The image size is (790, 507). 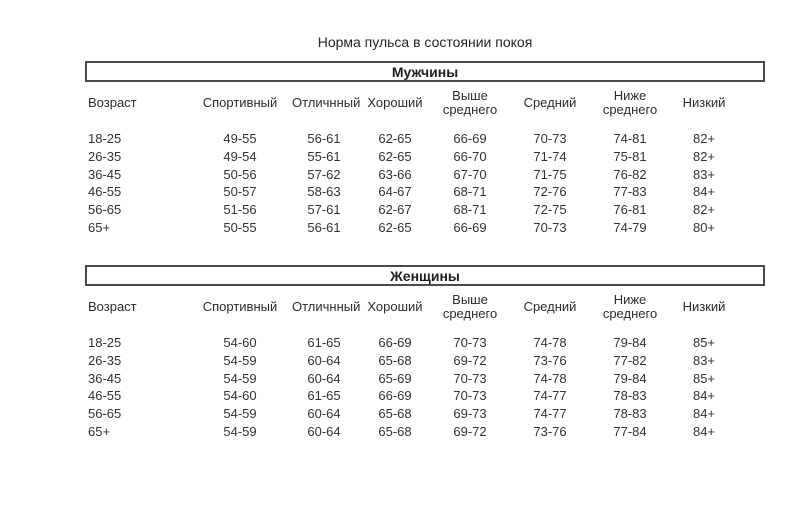 What do you see at coordinates (240, 192) in the screenshot?
I see `cell: 50-57` at bounding box center [240, 192].